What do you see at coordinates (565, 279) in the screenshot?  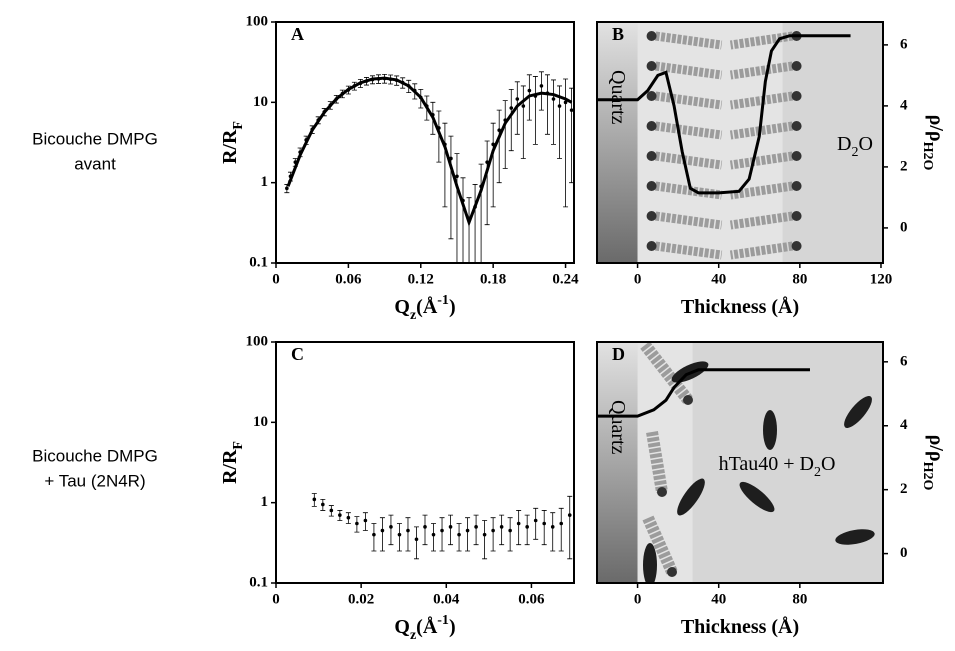 I see `x-tick-label: 0.24` at bounding box center [565, 279].